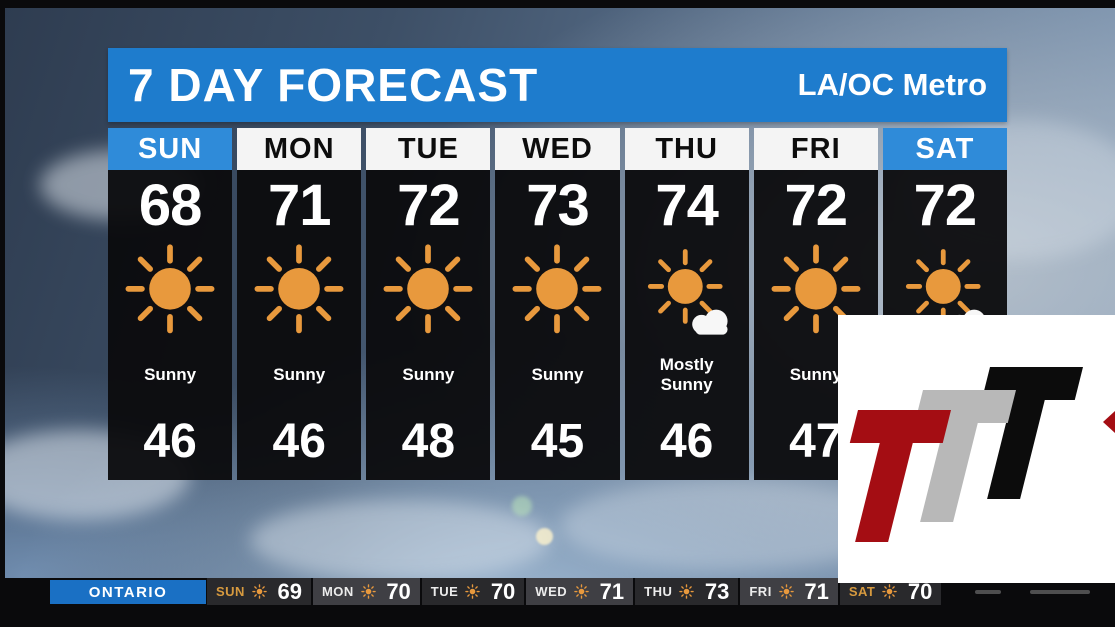  What do you see at coordinates (333, 85) in the screenshot?
I see `page-title: 7 DAY FORECAST` at bounding box center [333, 85].